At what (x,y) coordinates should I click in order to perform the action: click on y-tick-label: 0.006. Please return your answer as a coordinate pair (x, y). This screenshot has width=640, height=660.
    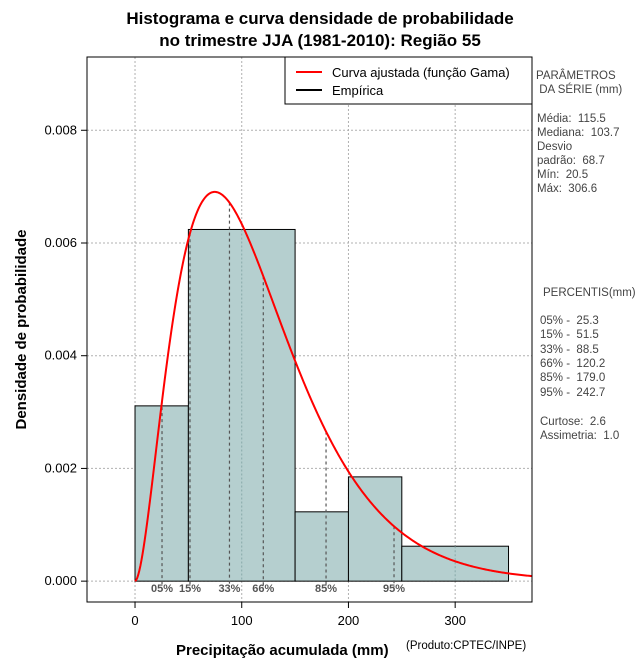
    Looking at the image, I should click on (60, 242).